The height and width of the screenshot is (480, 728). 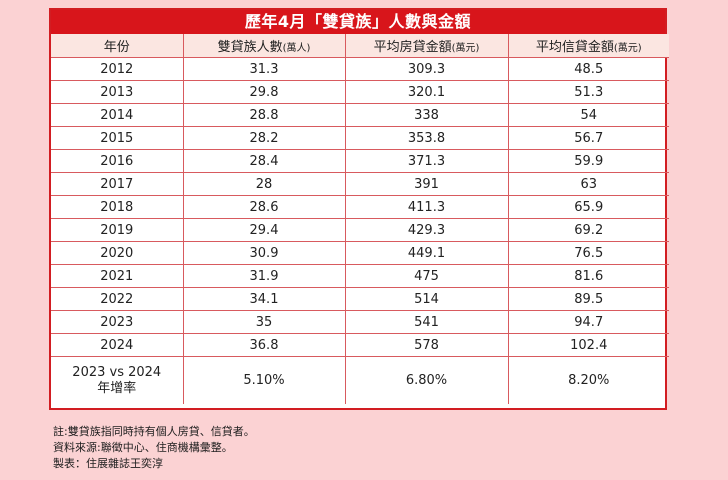 What do you see at coordinates (588, 161) in the screenshot?
I see `table-cell: 59.9` at bounding box center [588, 161].